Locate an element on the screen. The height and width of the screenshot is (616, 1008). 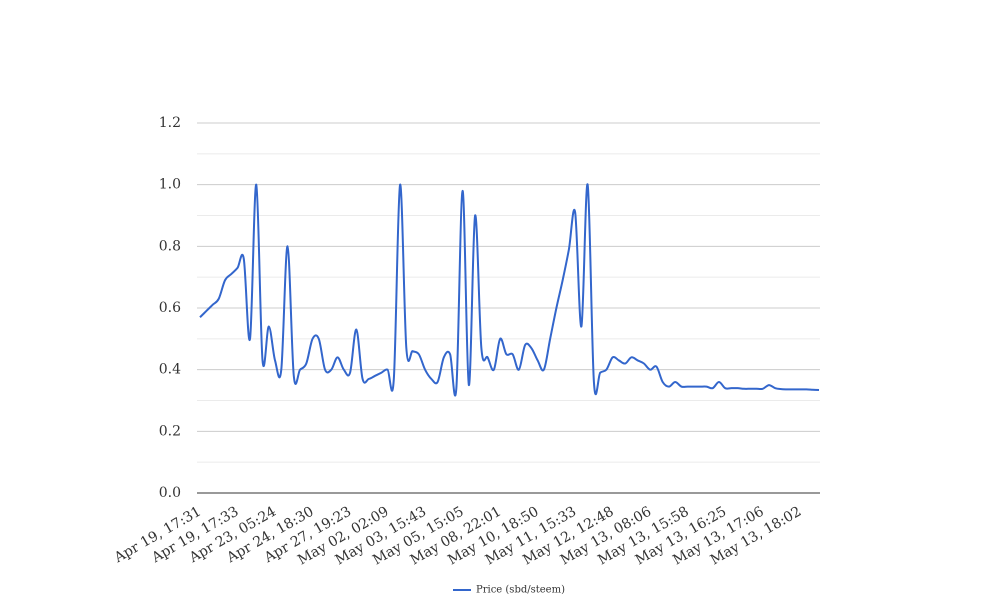
y-tick-label: 0.0 is located at coordinates (170, 493).